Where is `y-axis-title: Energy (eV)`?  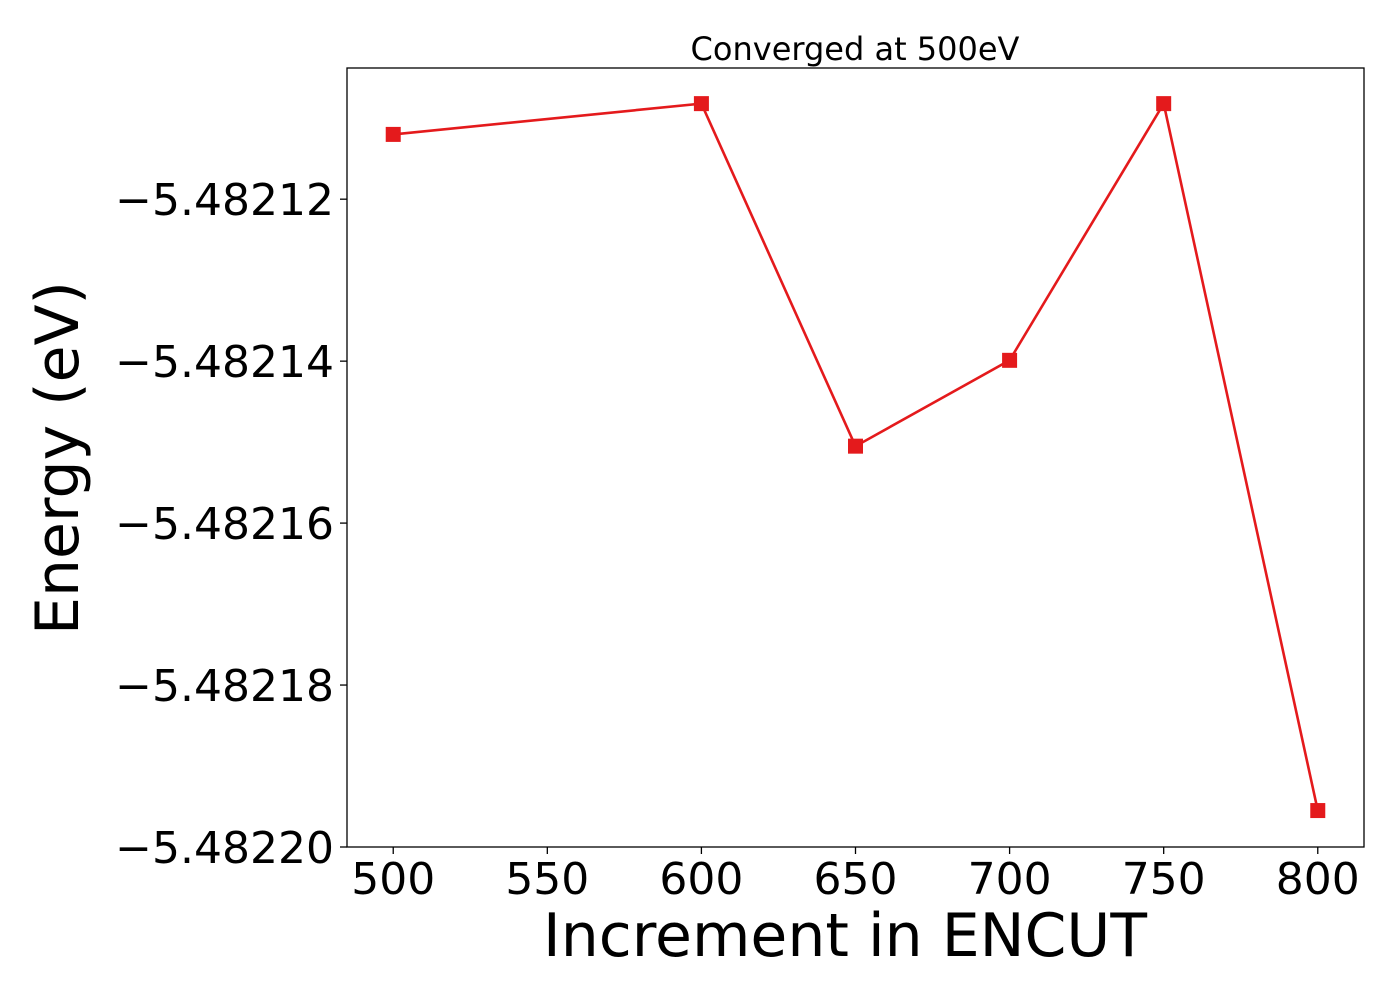 y-axis-title: Energy (eV) is located at coordinates (58, 458).